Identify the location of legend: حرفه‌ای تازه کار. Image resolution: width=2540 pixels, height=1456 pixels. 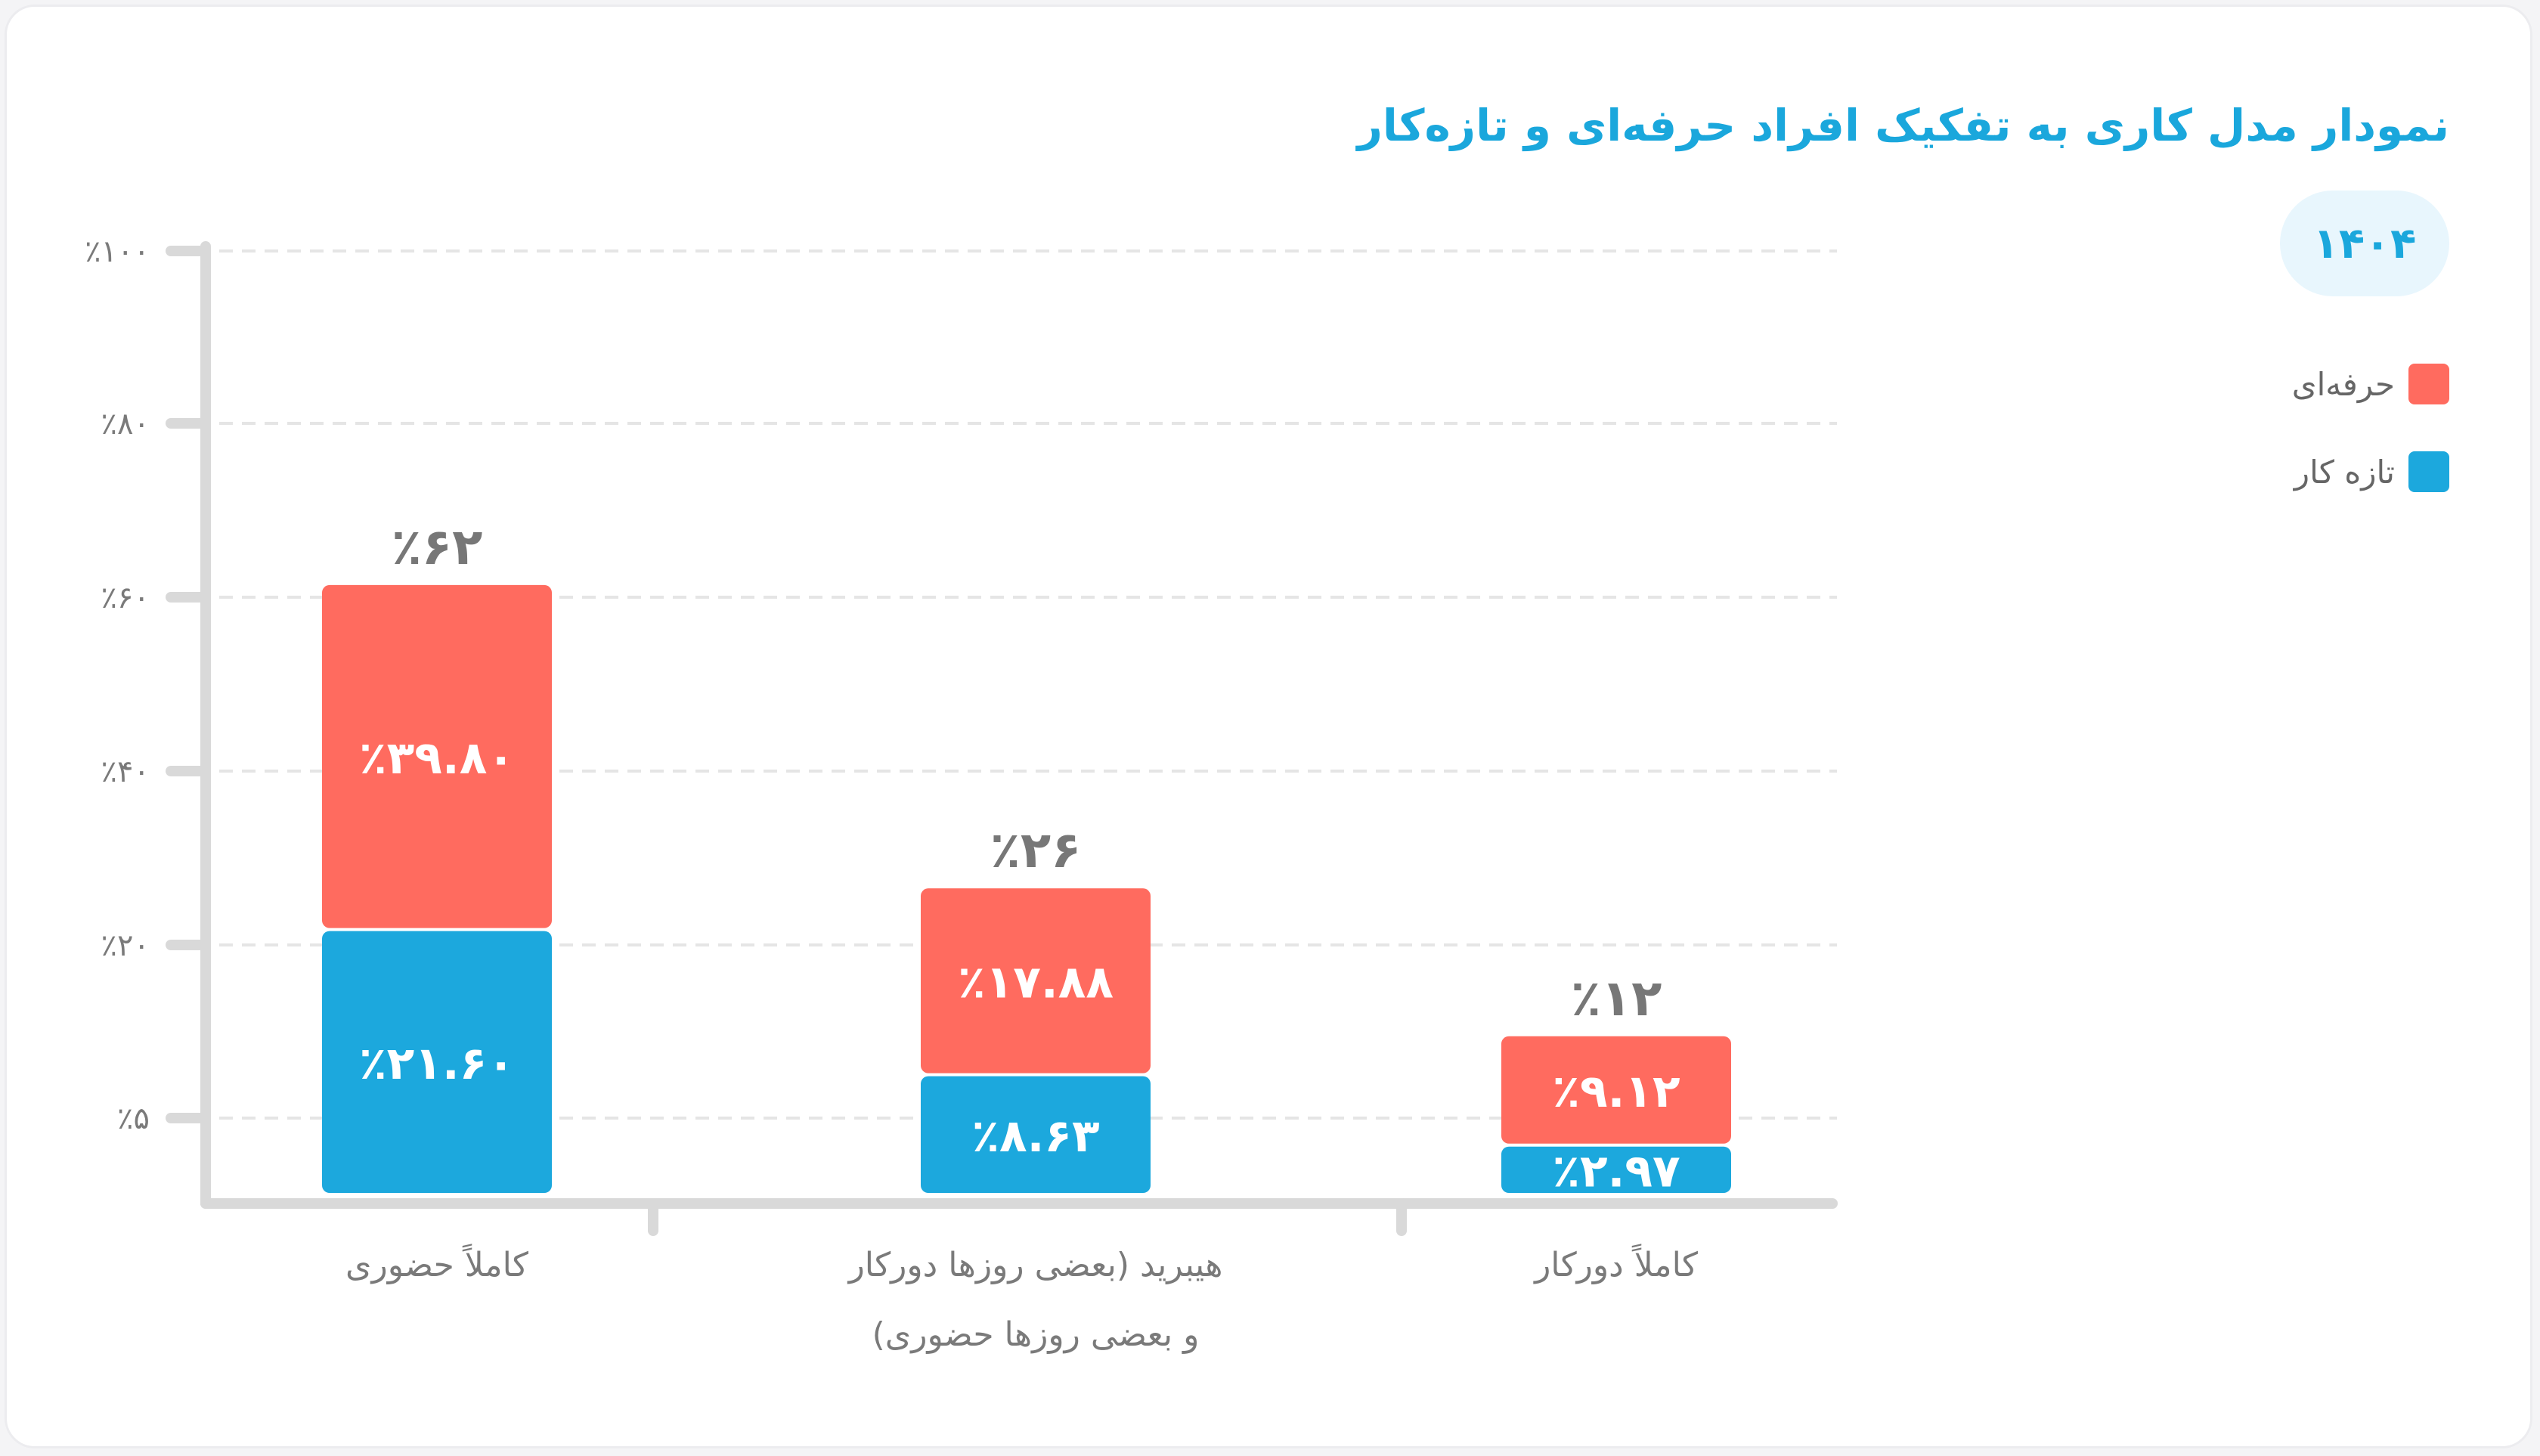
(2370, 449).